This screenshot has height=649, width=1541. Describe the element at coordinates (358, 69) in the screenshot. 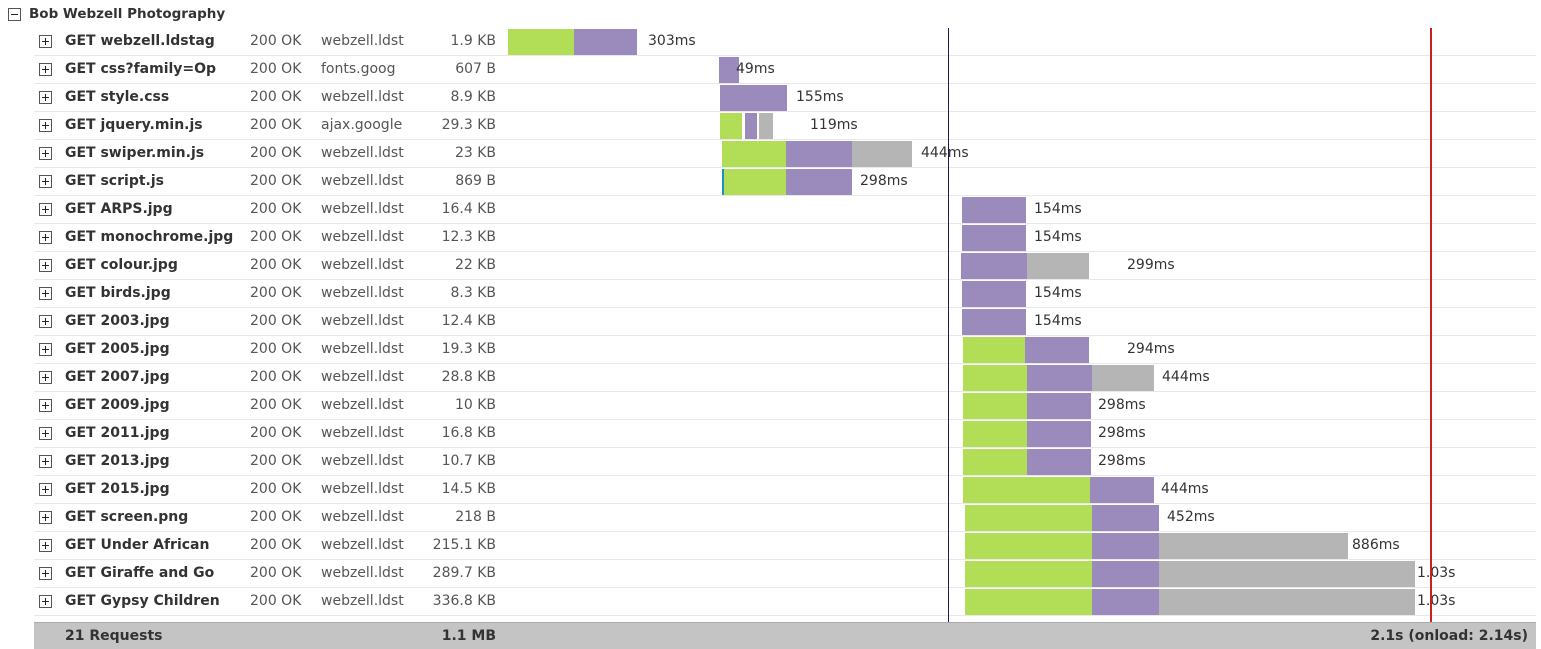

I see `request-host: fonts.goog` at that location.